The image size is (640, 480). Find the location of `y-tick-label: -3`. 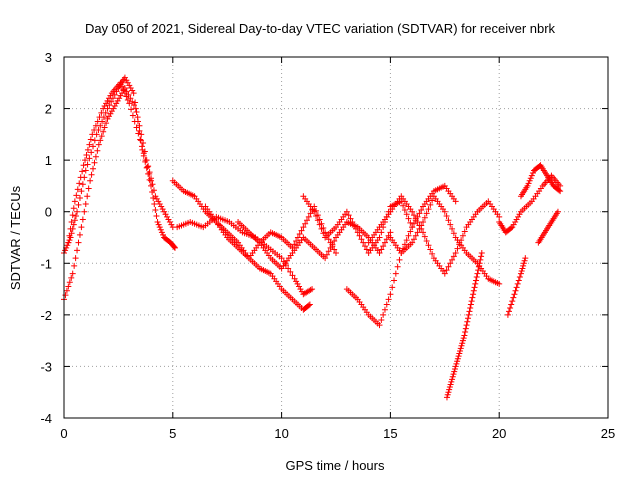

y-tick-label: -3 is located at coordinates (46, 366).